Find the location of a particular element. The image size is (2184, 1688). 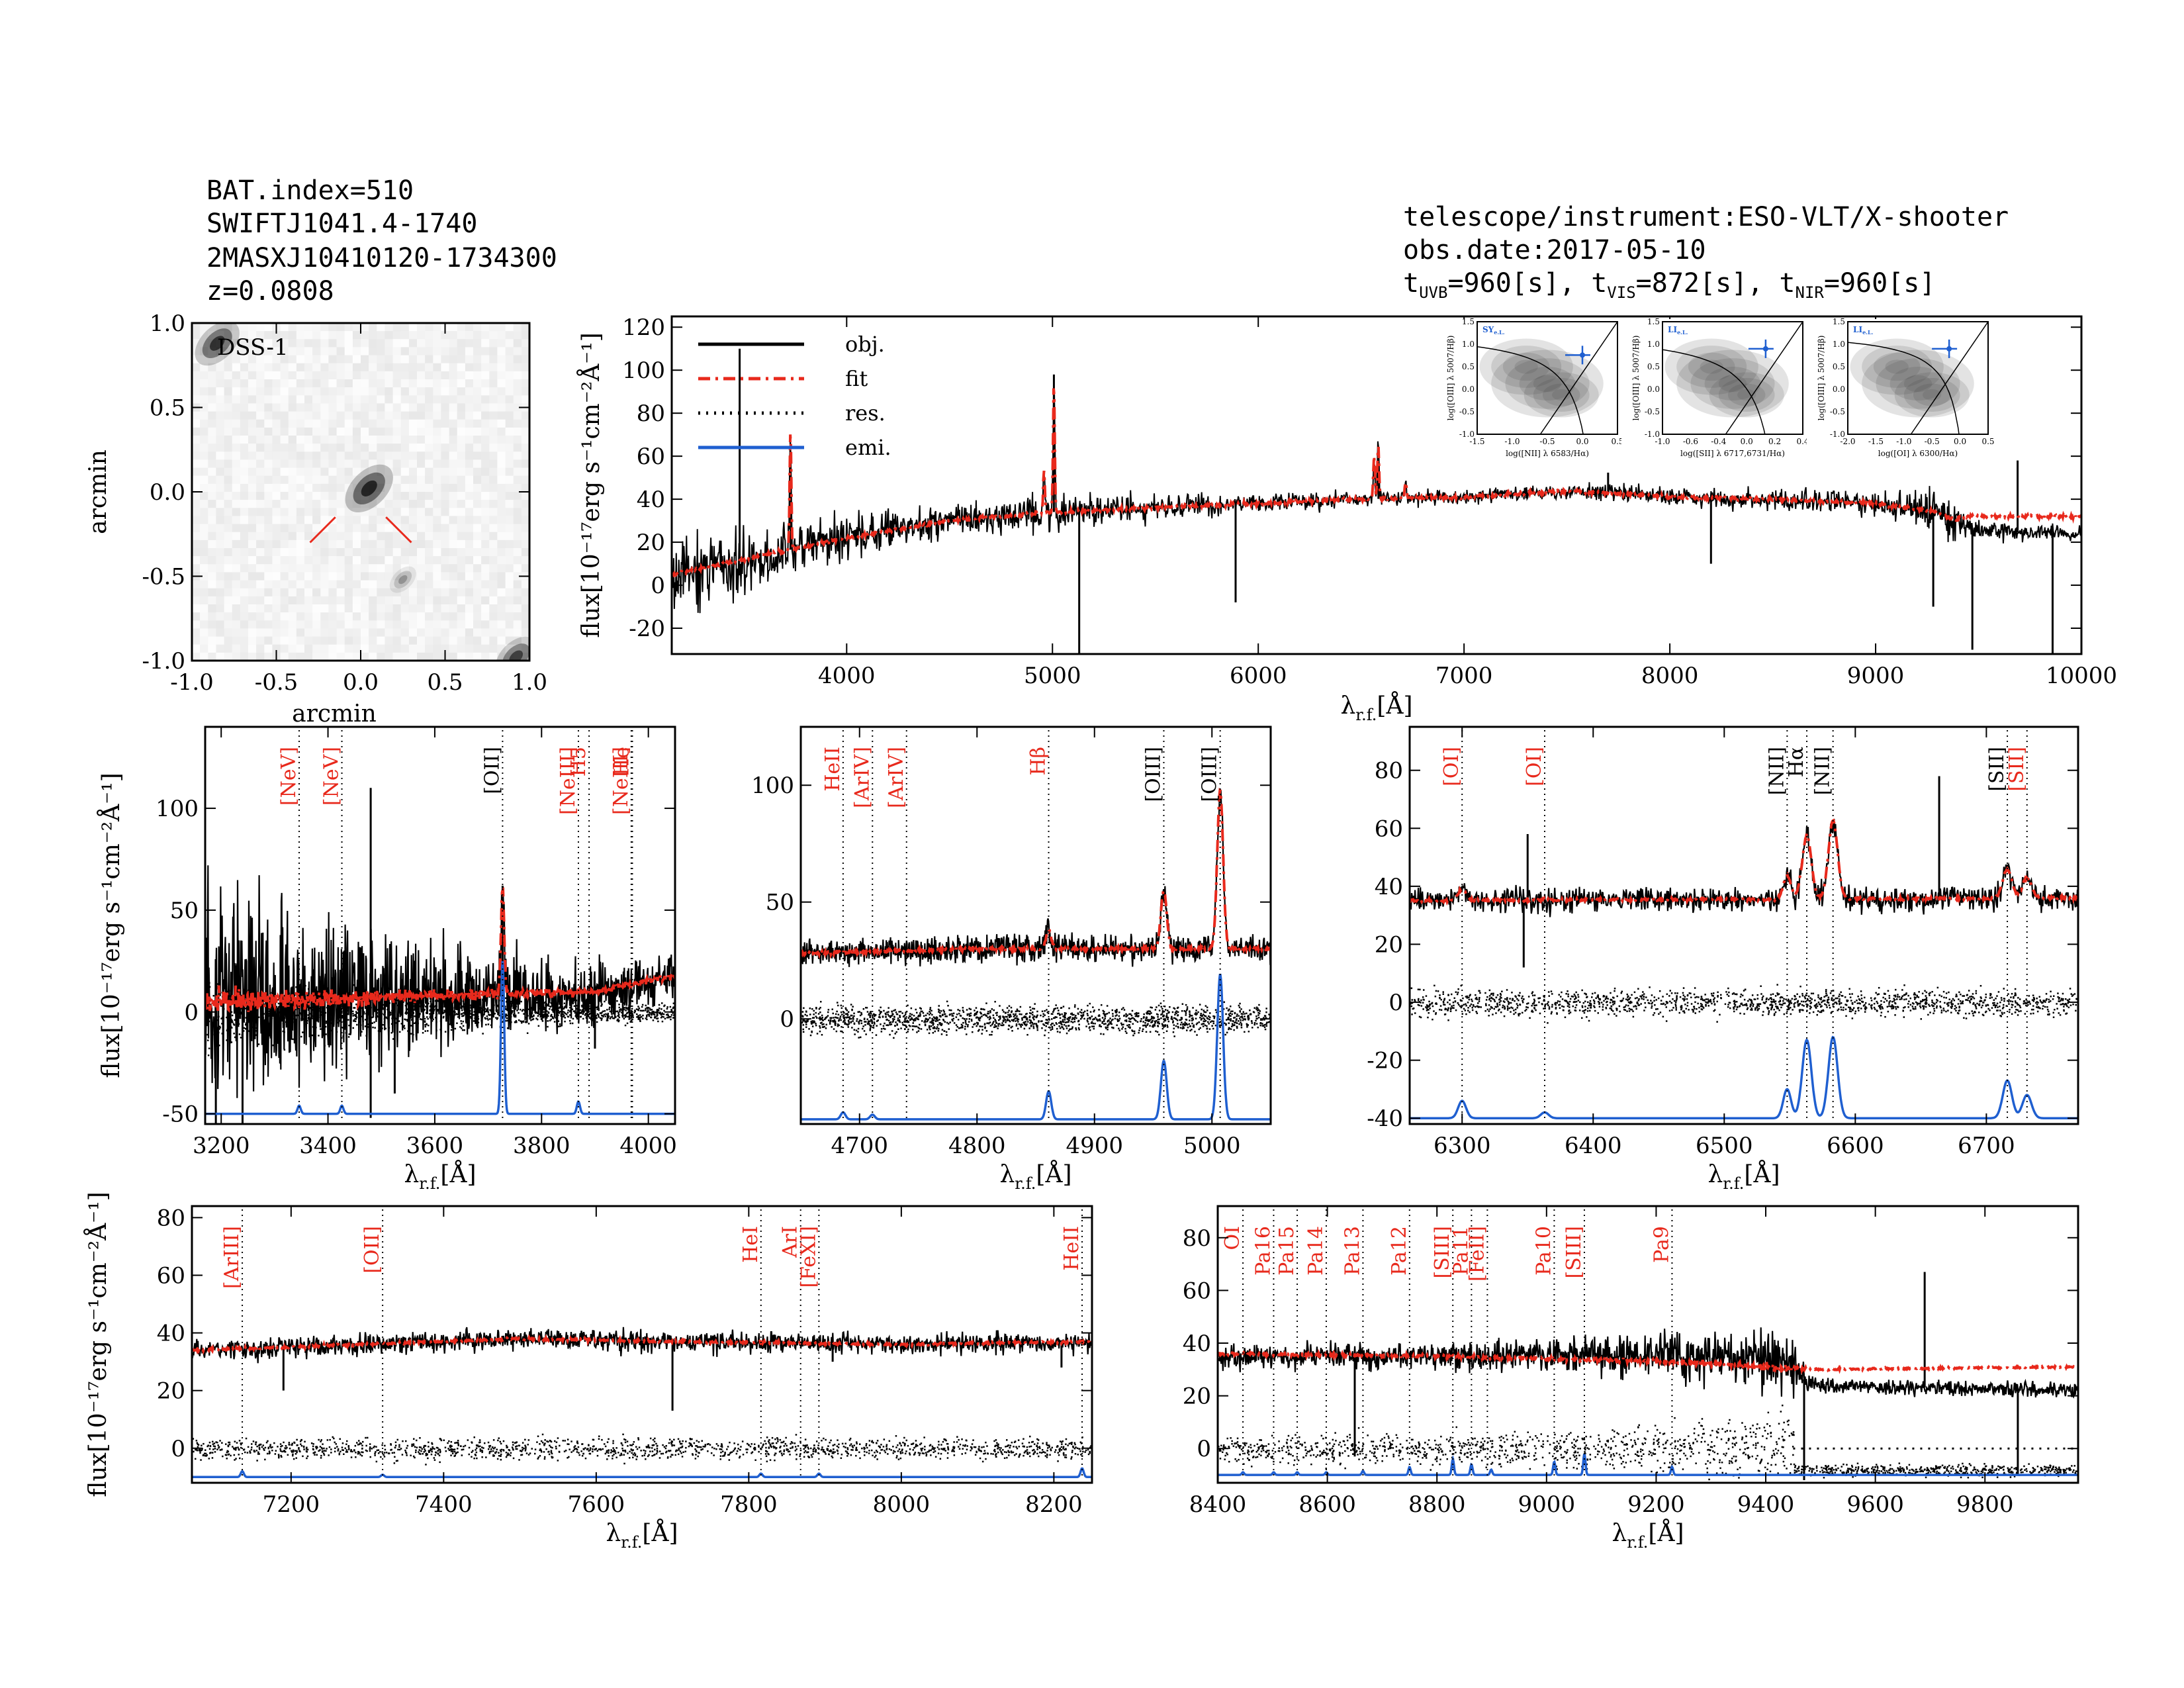

x-tick-label: 4000 is located at coordinates (648, 1146).